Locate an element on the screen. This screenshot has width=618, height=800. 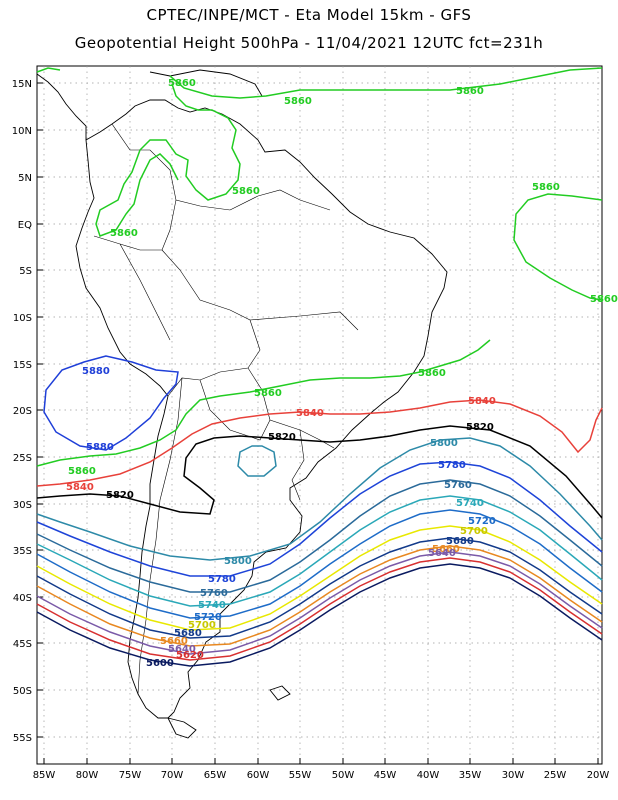
lon-label: 75W is located at coordinates (130, 775).